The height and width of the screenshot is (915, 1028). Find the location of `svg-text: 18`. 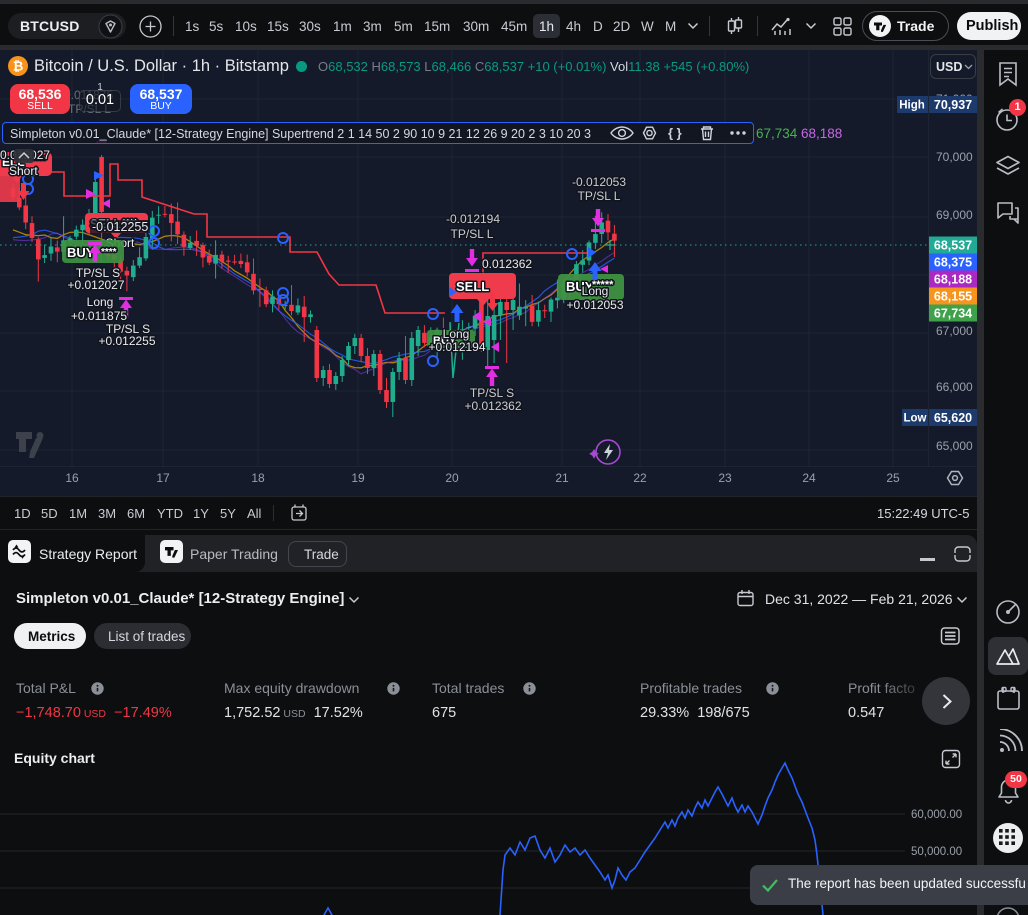

svg-text: 18 is located at coordinates (258, 478).